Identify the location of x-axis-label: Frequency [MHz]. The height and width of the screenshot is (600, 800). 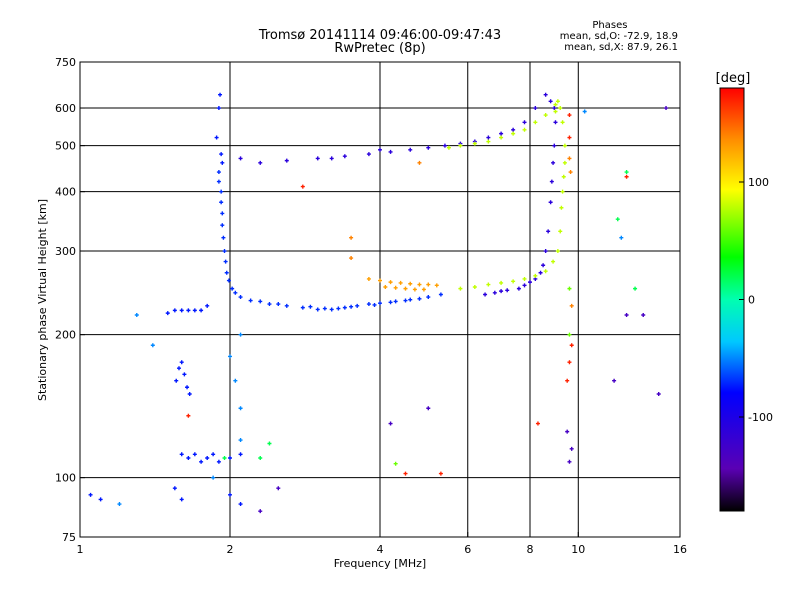
(380, 563).